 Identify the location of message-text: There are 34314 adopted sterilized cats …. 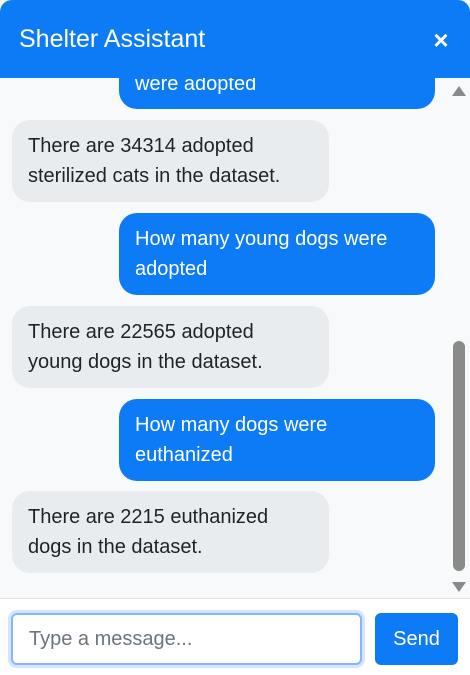
(154, 161).